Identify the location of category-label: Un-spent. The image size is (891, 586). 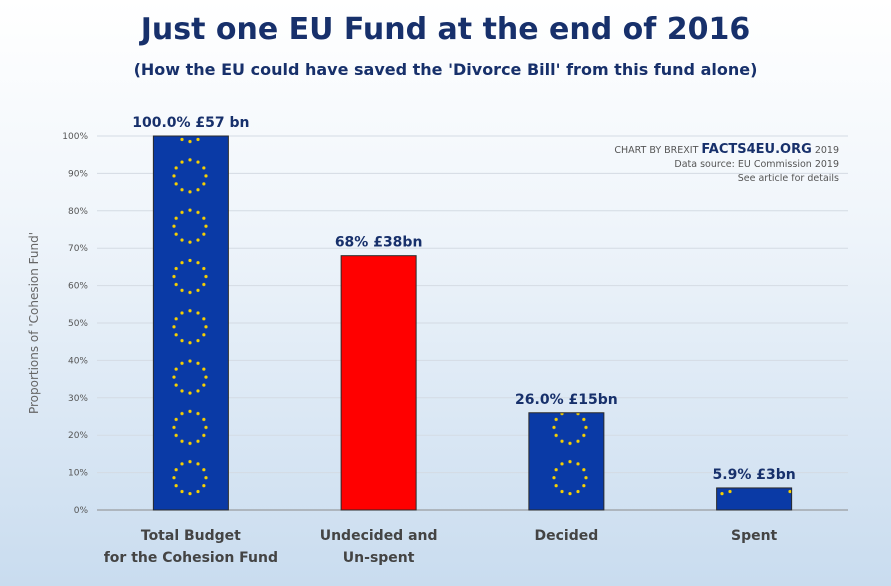
(379, 558).